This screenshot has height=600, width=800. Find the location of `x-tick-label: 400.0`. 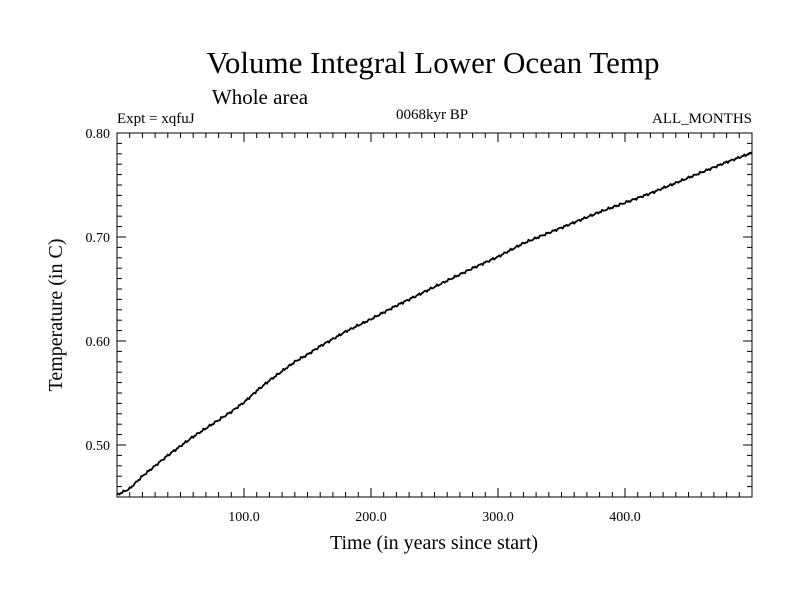

x-tick-label: 400.0 is located at coordinates (625, 517).